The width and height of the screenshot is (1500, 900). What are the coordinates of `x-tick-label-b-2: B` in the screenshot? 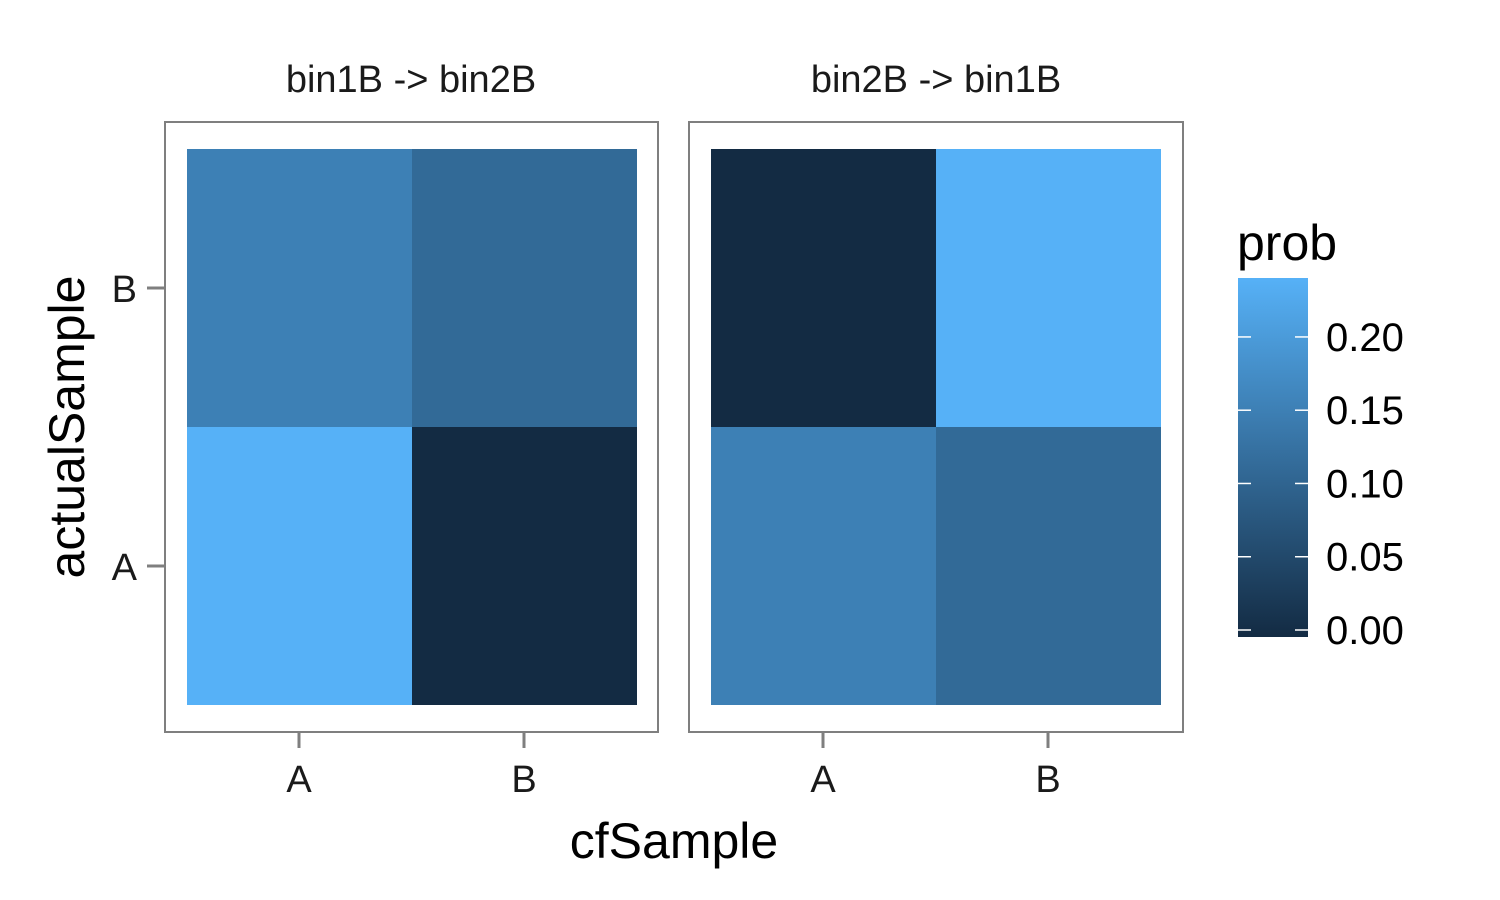 It's located at (1047, 780).